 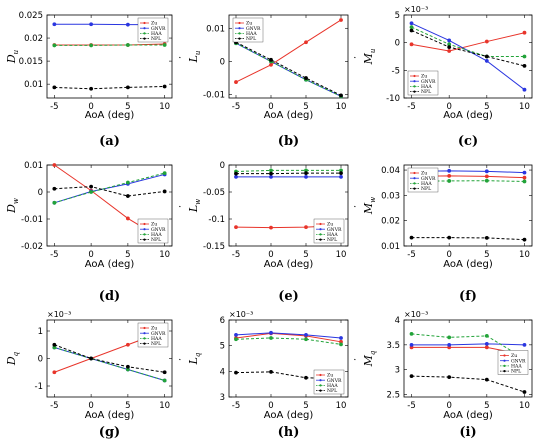 What do you see at coordinates (33, 39) in the screenshot?
I see `y-tick-label: 0.02` at bounding box center [33, 39].